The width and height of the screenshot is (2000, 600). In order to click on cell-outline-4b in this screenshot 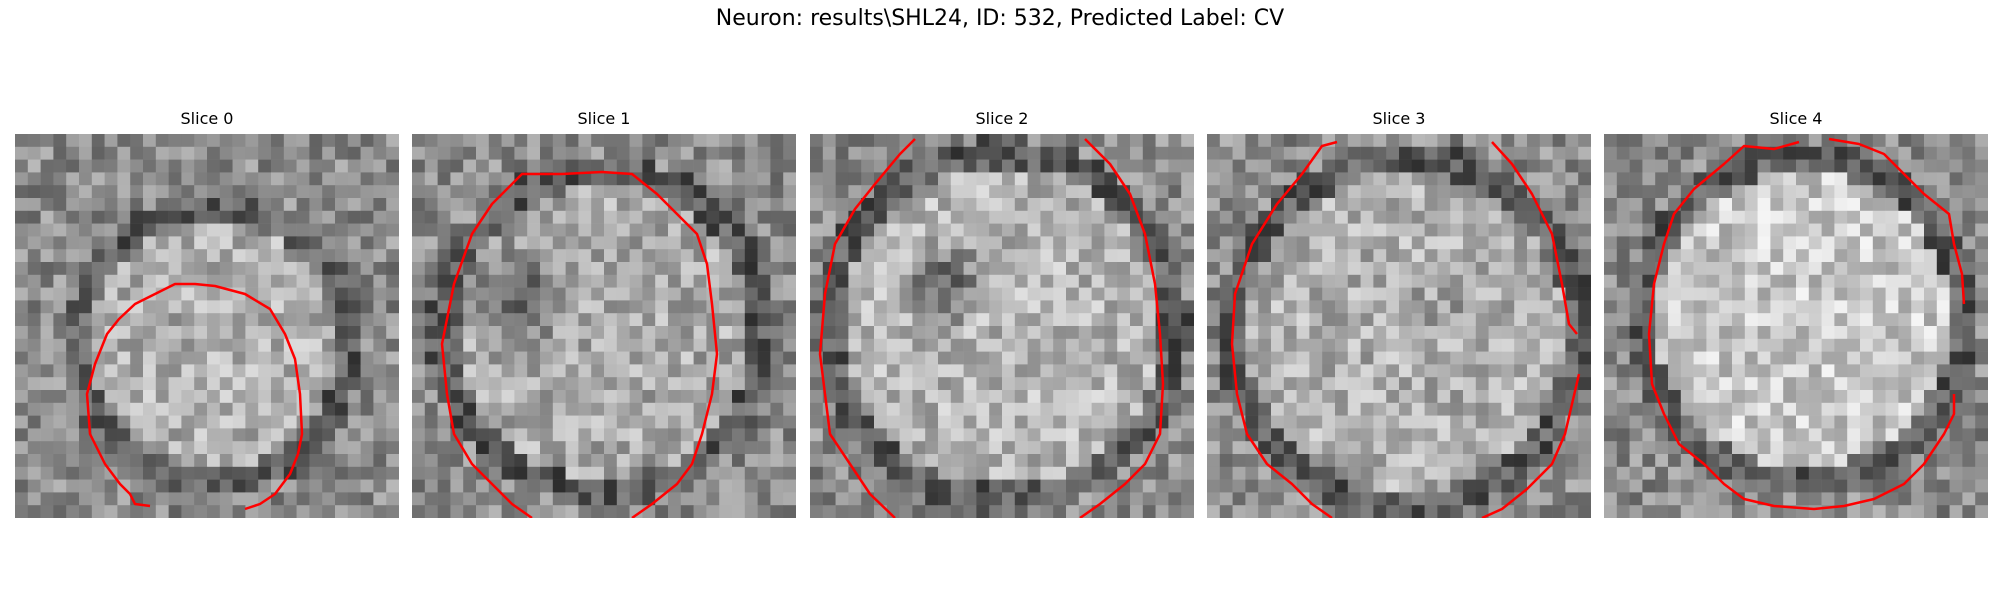, I will do `click(1897, 221)`.